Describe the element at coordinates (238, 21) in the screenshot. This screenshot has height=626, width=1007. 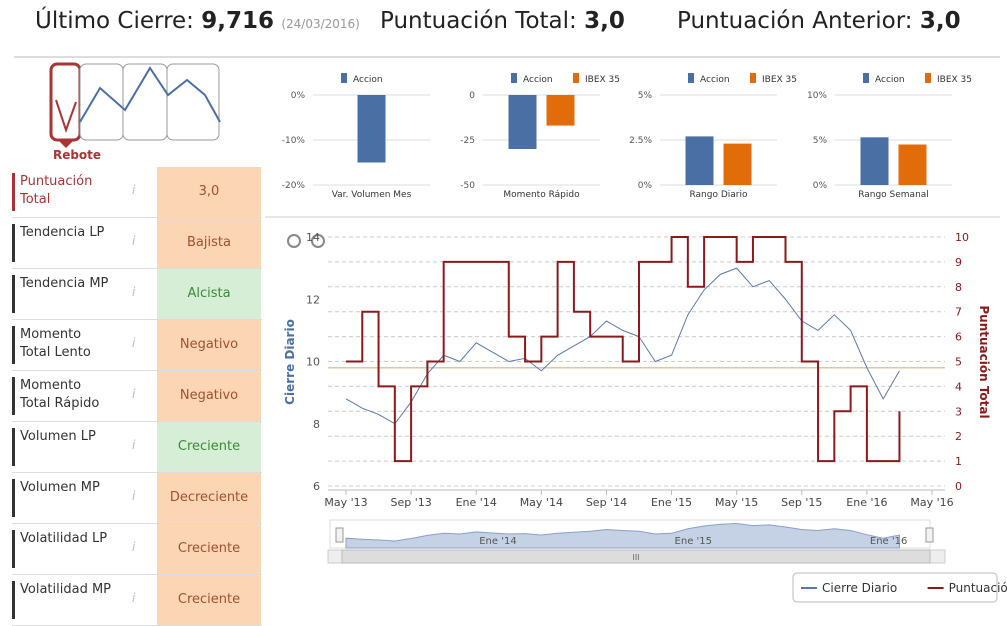
I see `value: 9,716` at that location.